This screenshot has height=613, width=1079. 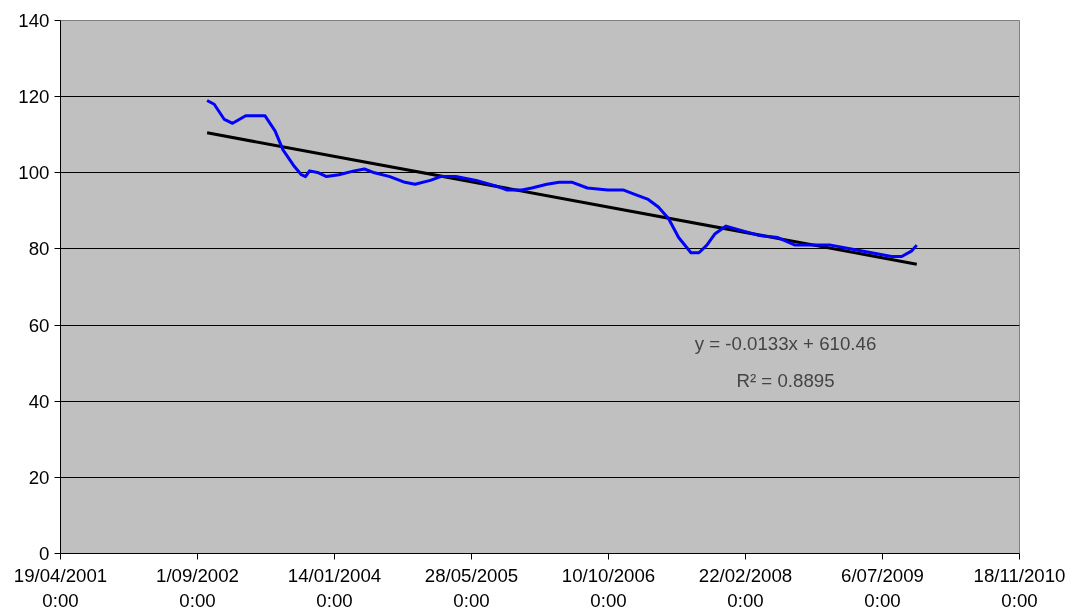 What do you see at coordinates (60, 587) in the screenshot?
I see `x-tick-label: 19/04/2001 0:00` at bounding box center [60, 587].